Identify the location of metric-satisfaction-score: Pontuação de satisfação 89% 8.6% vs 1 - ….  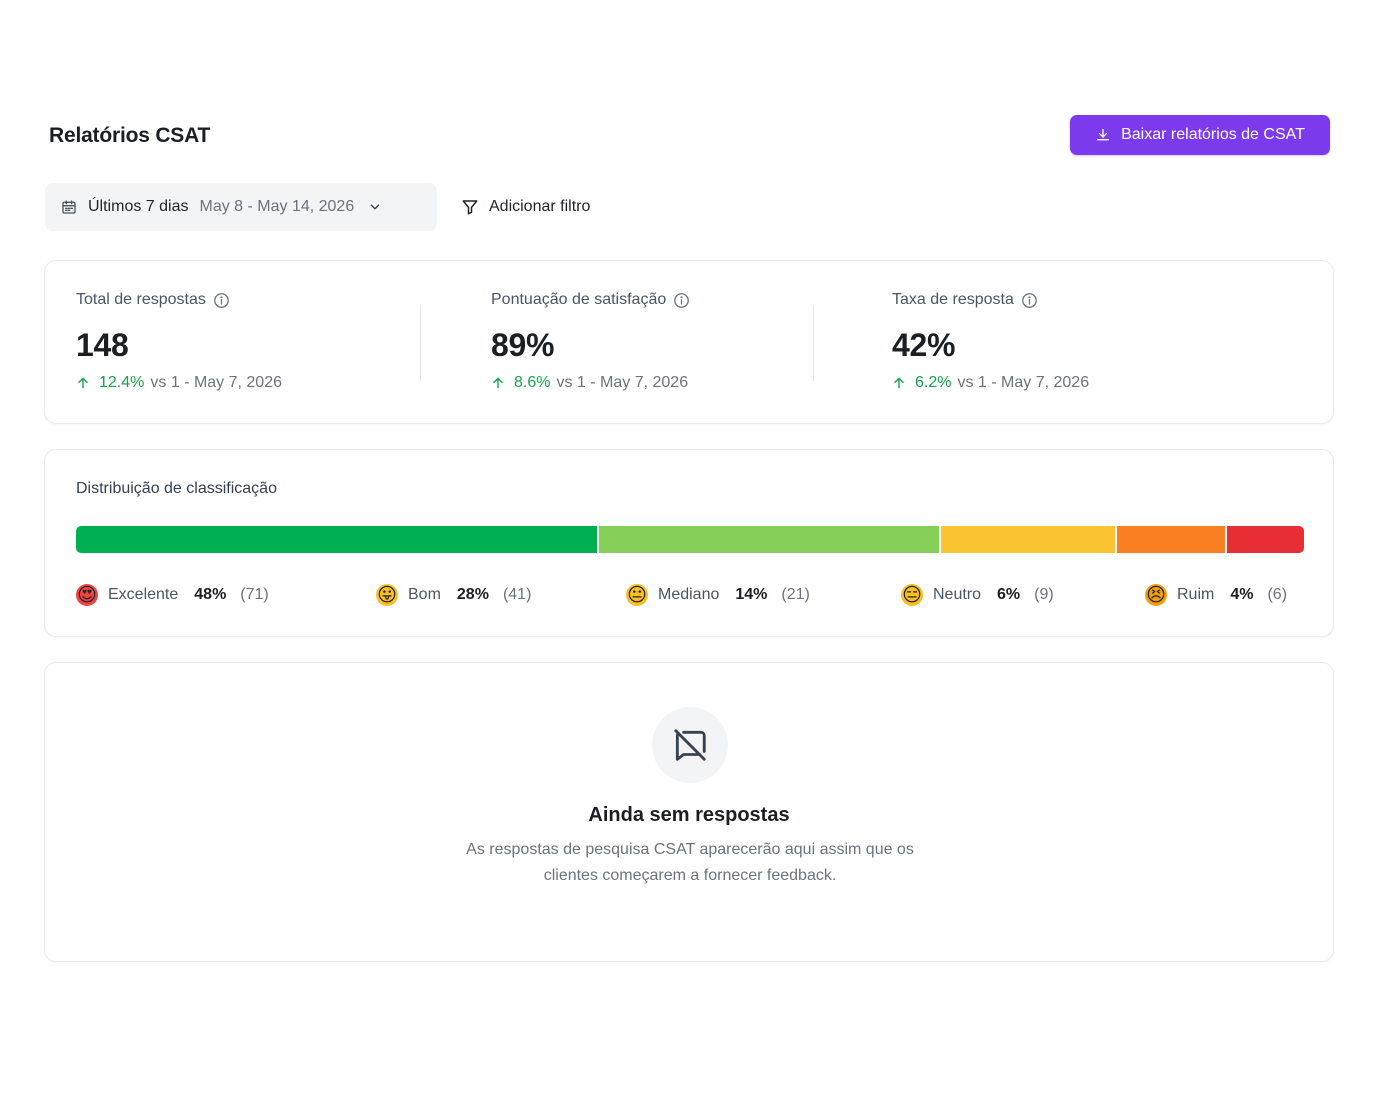
(590, 341).